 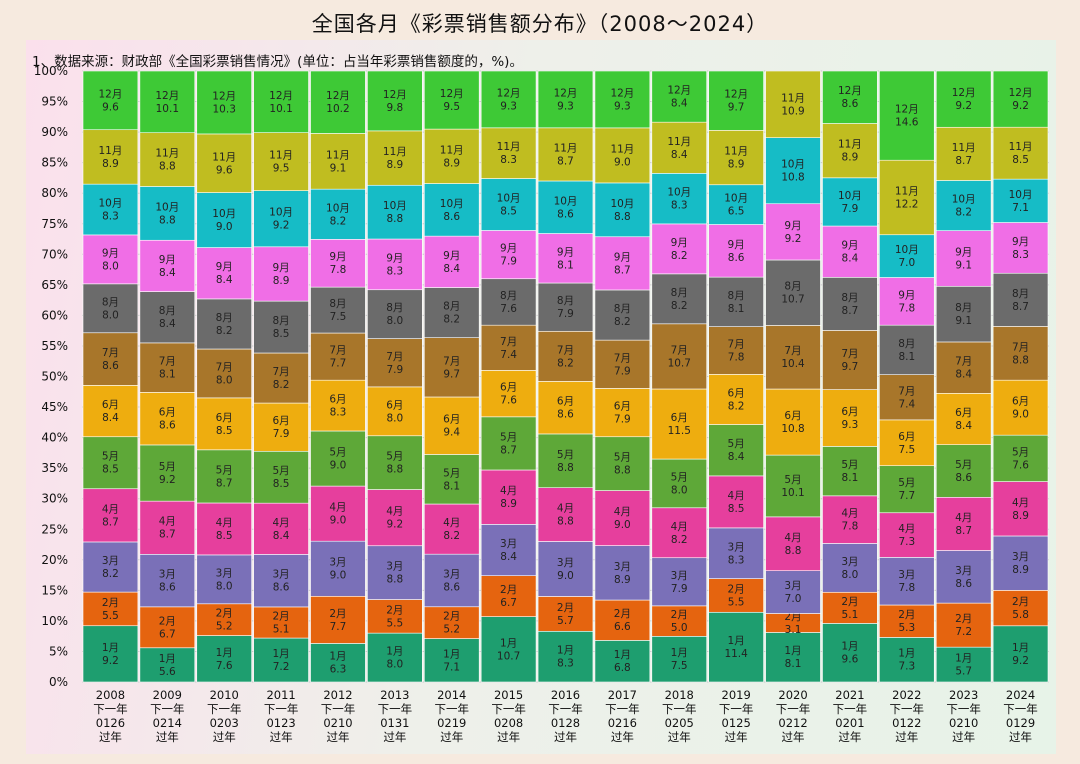 What do you see at coordinates (281, 334) in the screenshot?
I see `segment-value-label: 8.5` at bounding box center [281, 334].